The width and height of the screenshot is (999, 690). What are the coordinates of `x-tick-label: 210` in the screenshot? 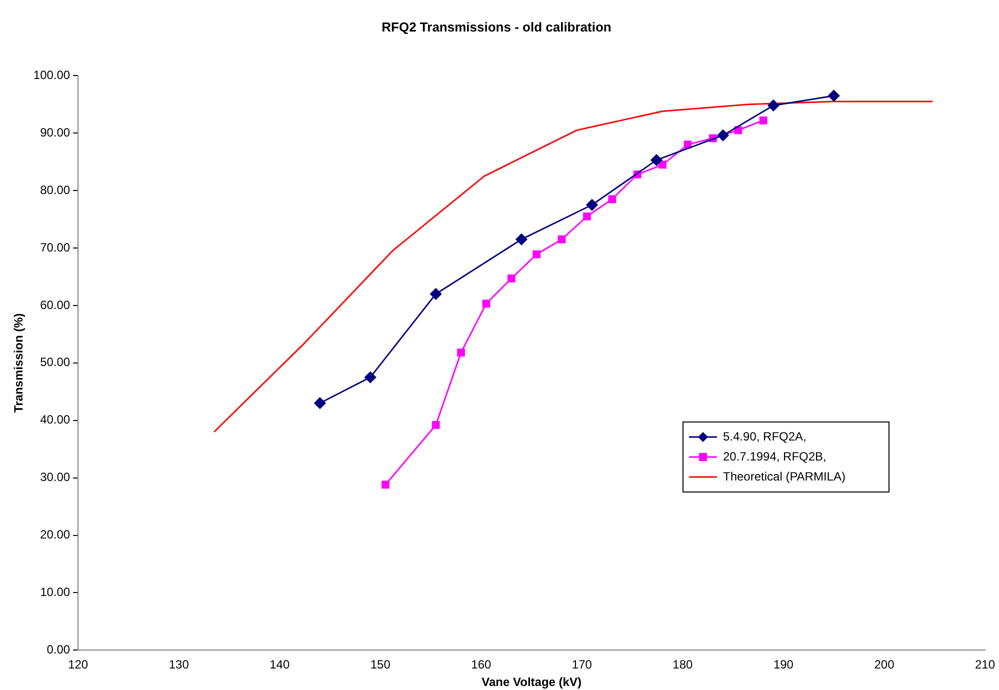 It's located at (985, 665).